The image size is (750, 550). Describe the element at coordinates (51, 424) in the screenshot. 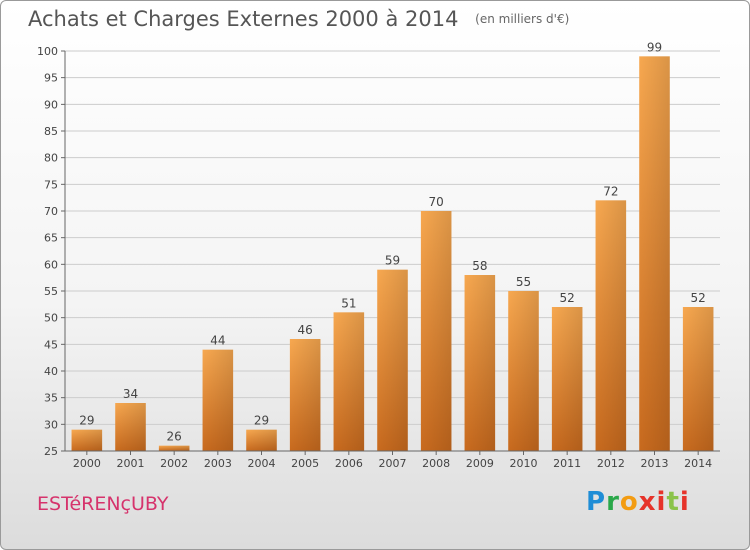

I see `y-tick-label: 30` at that location.